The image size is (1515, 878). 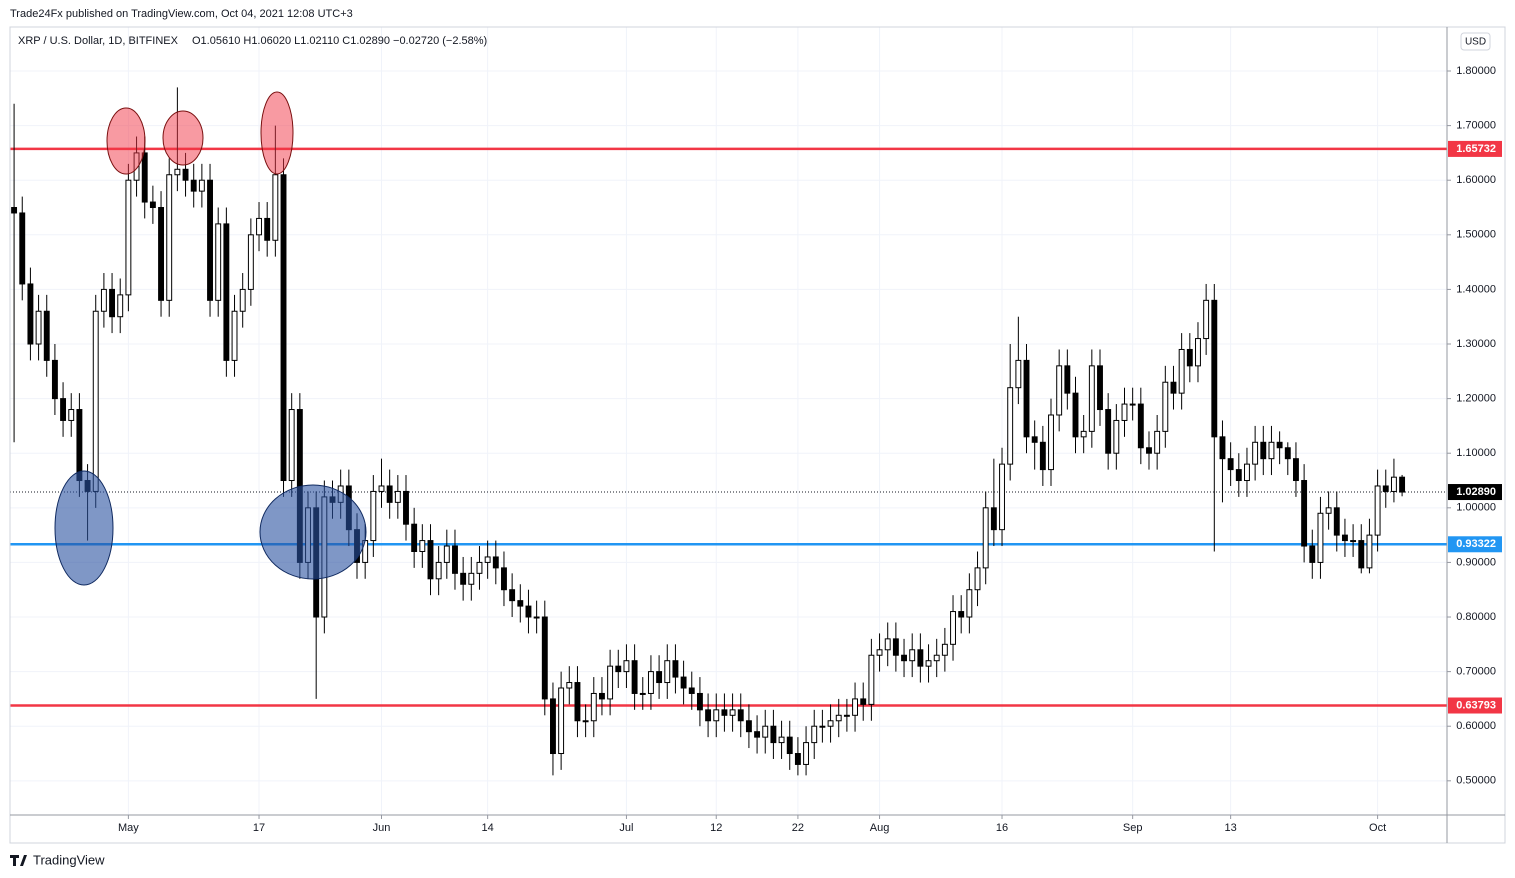 What do you see at coordinates (1476, 672) in the screenshot?
I see `y-tick-label: 0.70000` at bounding box center [1476, 672].